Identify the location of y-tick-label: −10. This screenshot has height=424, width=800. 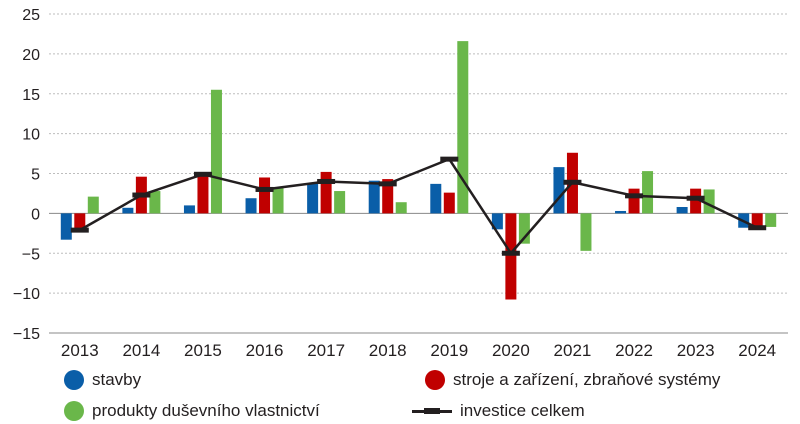
(26, 294).